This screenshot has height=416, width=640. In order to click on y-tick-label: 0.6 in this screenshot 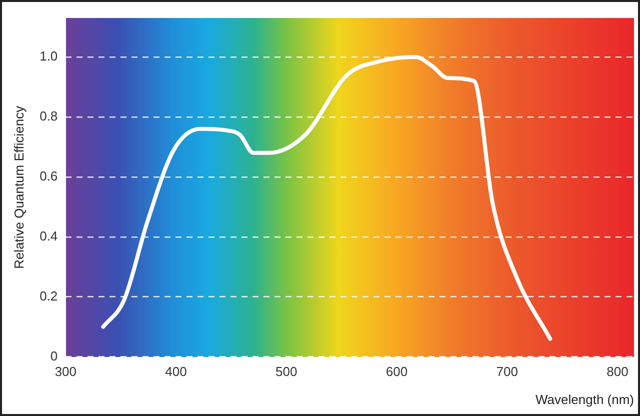, I will do `click(49, 176)`.